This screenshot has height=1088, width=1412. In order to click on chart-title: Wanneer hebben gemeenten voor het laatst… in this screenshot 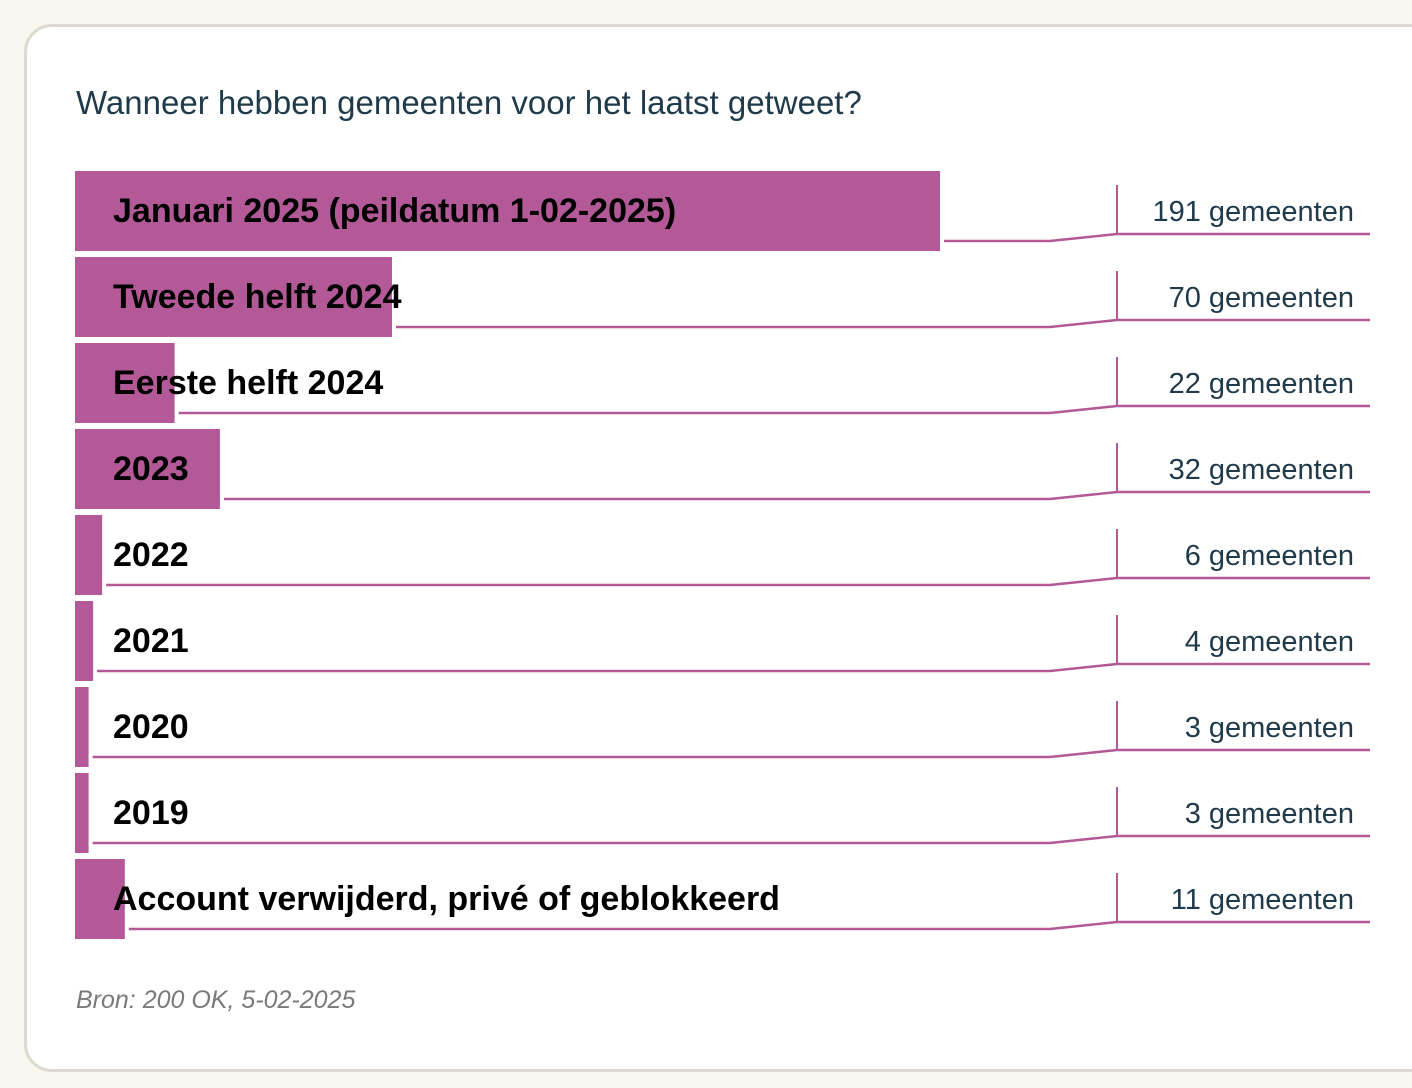, I will do `click(469, 102)`.